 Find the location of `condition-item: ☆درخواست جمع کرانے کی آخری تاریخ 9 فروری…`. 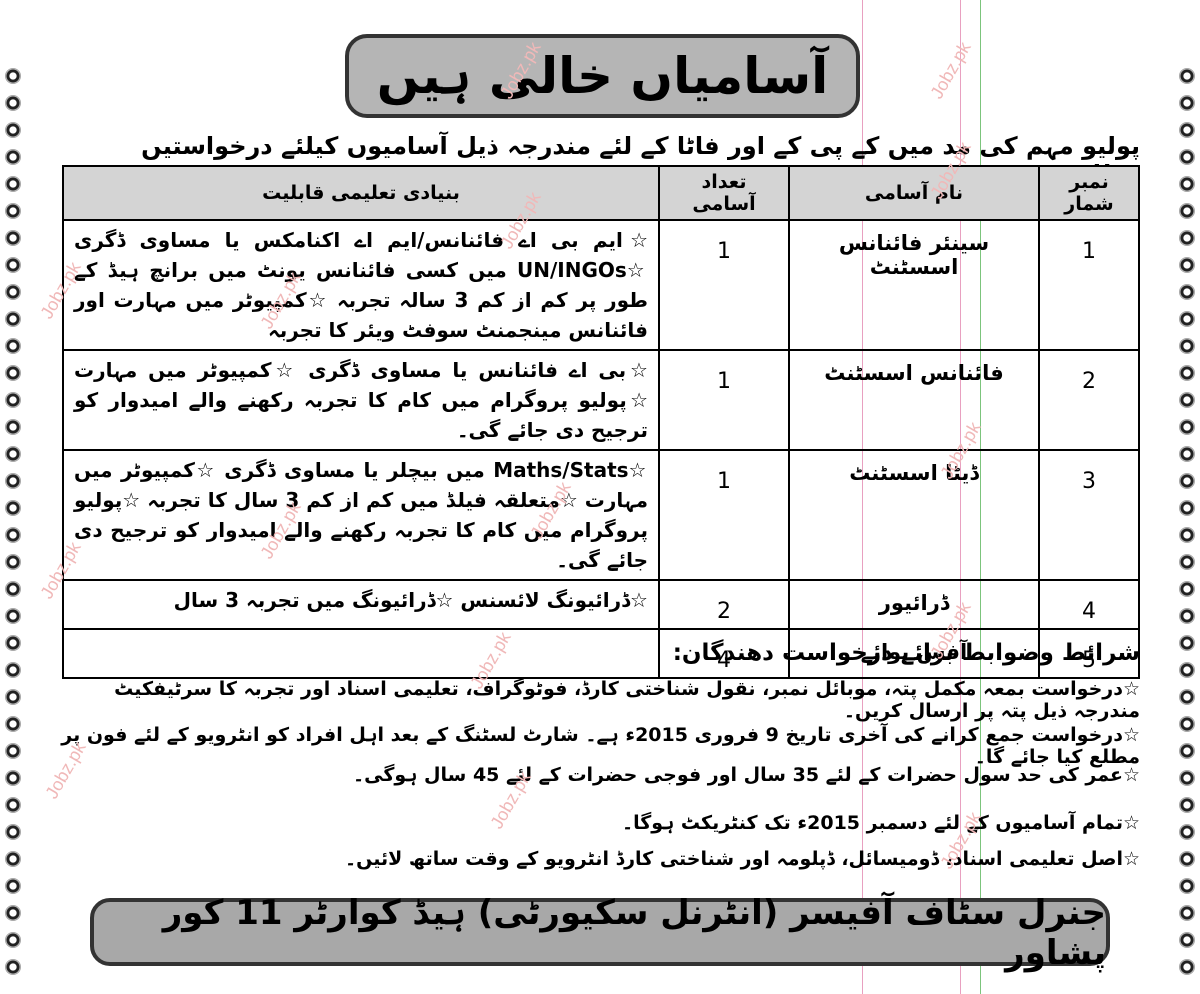

condition-item: ☆درخواست جمع کرانے کی آخری تاریخ 9 فروری… is located at coordinates (600, 746).